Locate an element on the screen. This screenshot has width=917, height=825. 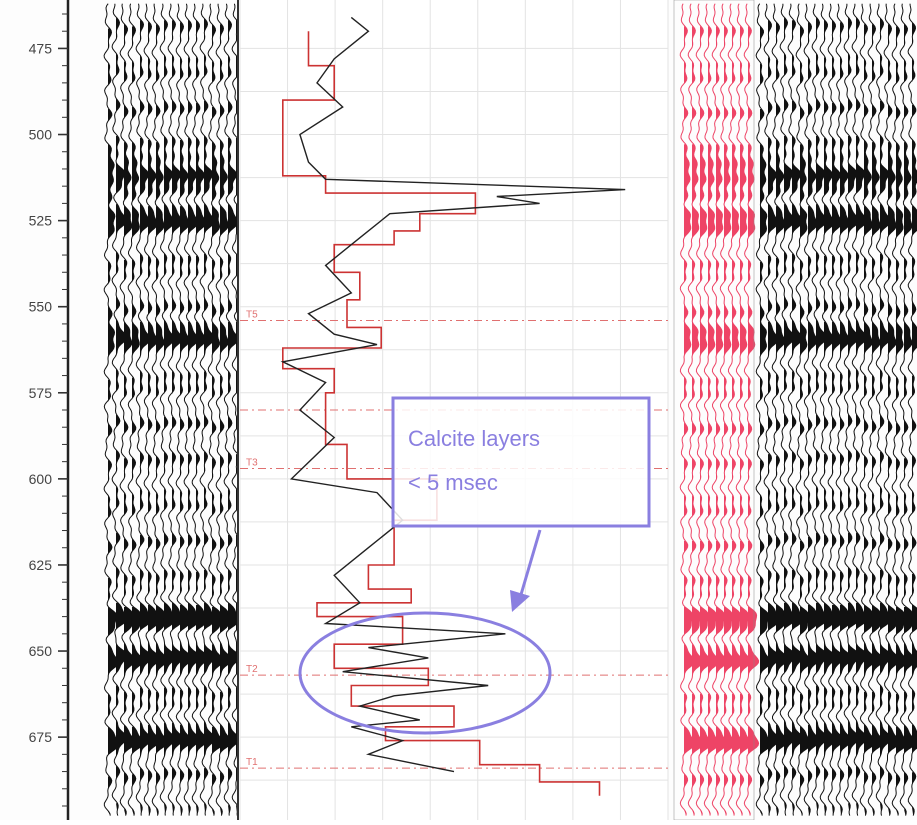
y-tick-label: 475 is located at coordinates (41, 48).